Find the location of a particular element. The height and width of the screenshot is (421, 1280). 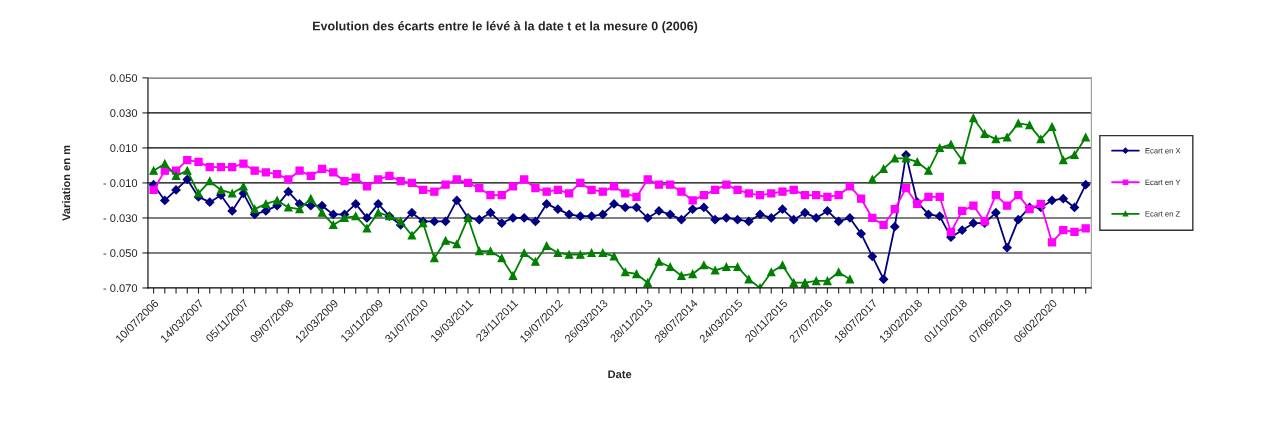

x-axis-title: Date is located at coordinates (620, 374).